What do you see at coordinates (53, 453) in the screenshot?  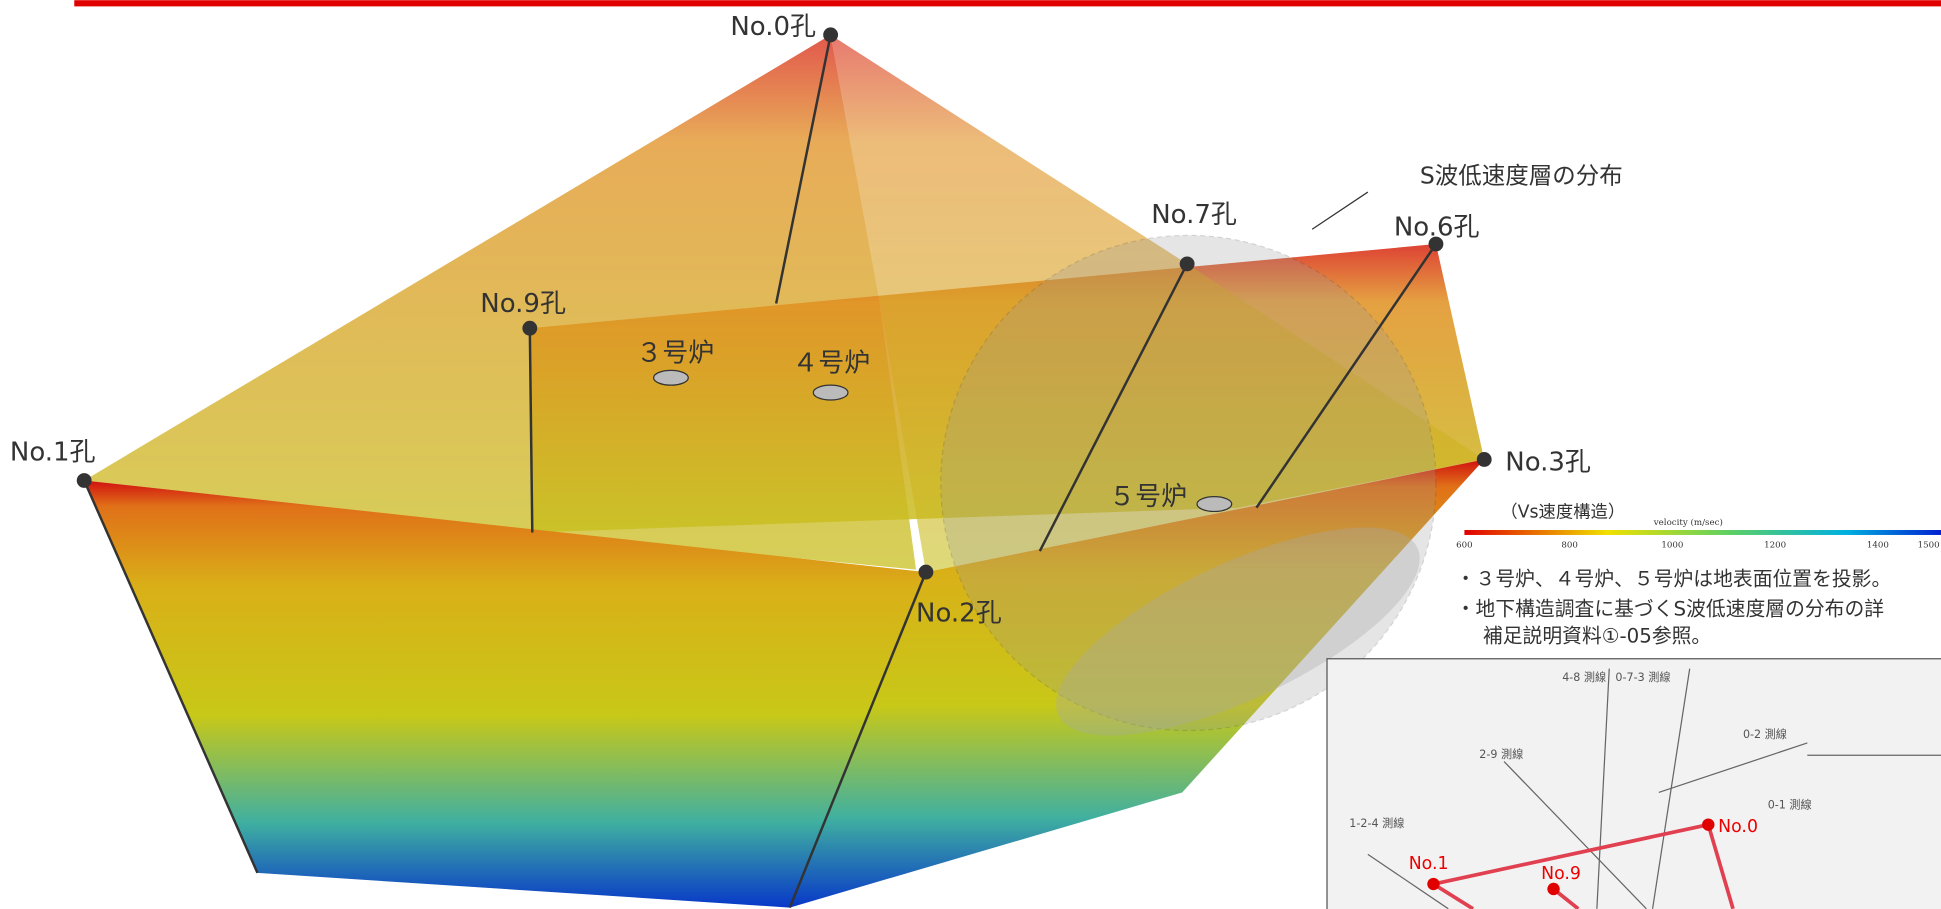 I see `borehole-label: No.1孔` at bounding box center [53, 453].